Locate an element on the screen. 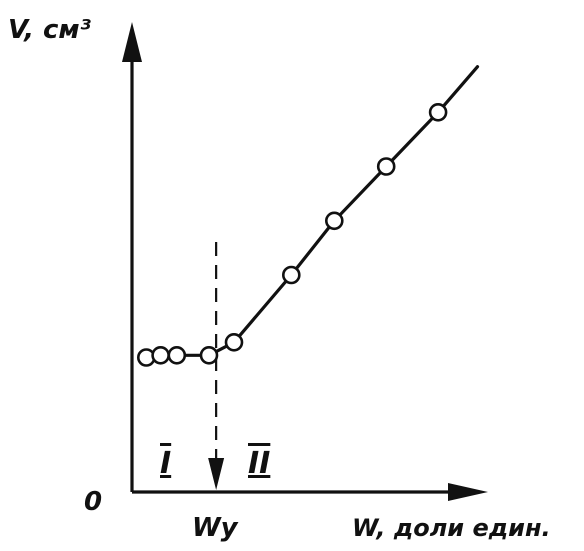  wy-marker-arrow is located at coordinates (216, 474).